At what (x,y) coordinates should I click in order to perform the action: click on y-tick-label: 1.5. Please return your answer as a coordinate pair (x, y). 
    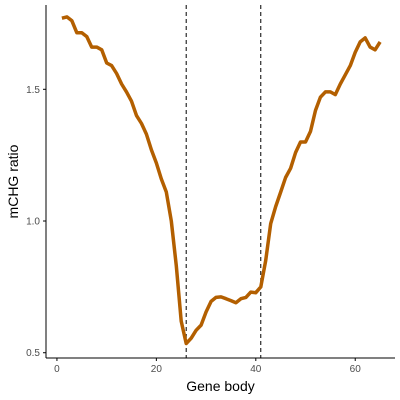
    Looking at the image, I should click on (33, 90).